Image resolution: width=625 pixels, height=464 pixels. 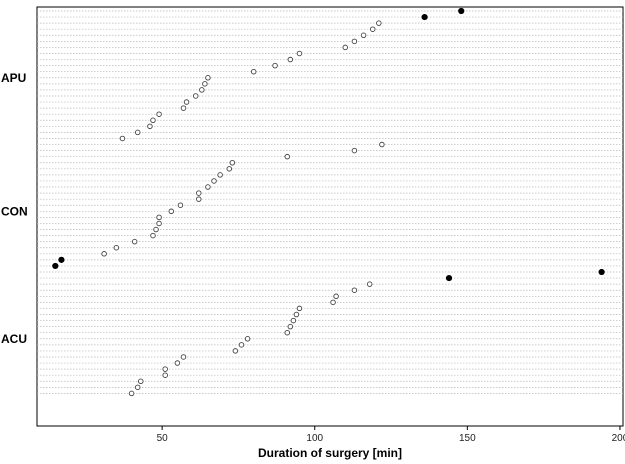 I want to click on x-tick-label: 200, so click(x=618, y=438).